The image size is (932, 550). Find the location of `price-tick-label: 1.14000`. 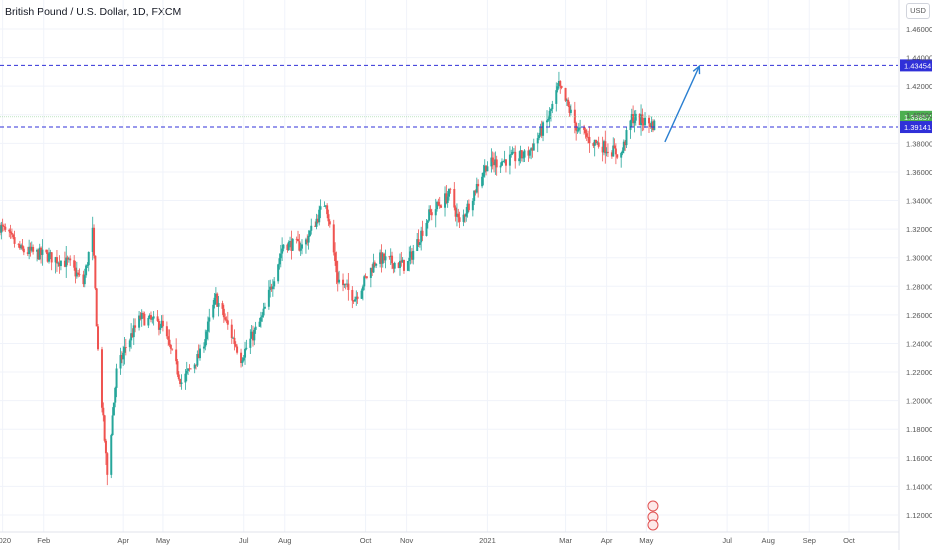

price-tick-label: 1.14000 is located at coordinates (919, 486).